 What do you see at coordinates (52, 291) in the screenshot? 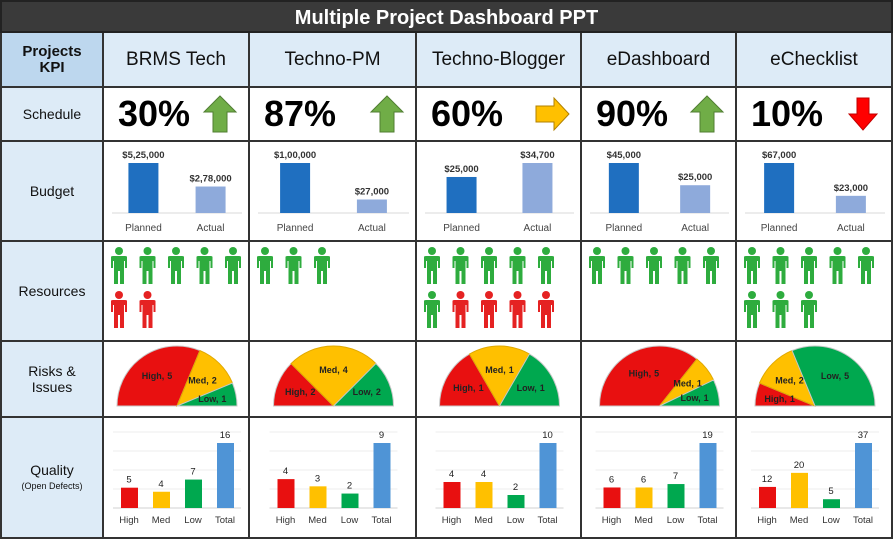
I see `row-resources-label: Resources` at bounding box center [52, 291].